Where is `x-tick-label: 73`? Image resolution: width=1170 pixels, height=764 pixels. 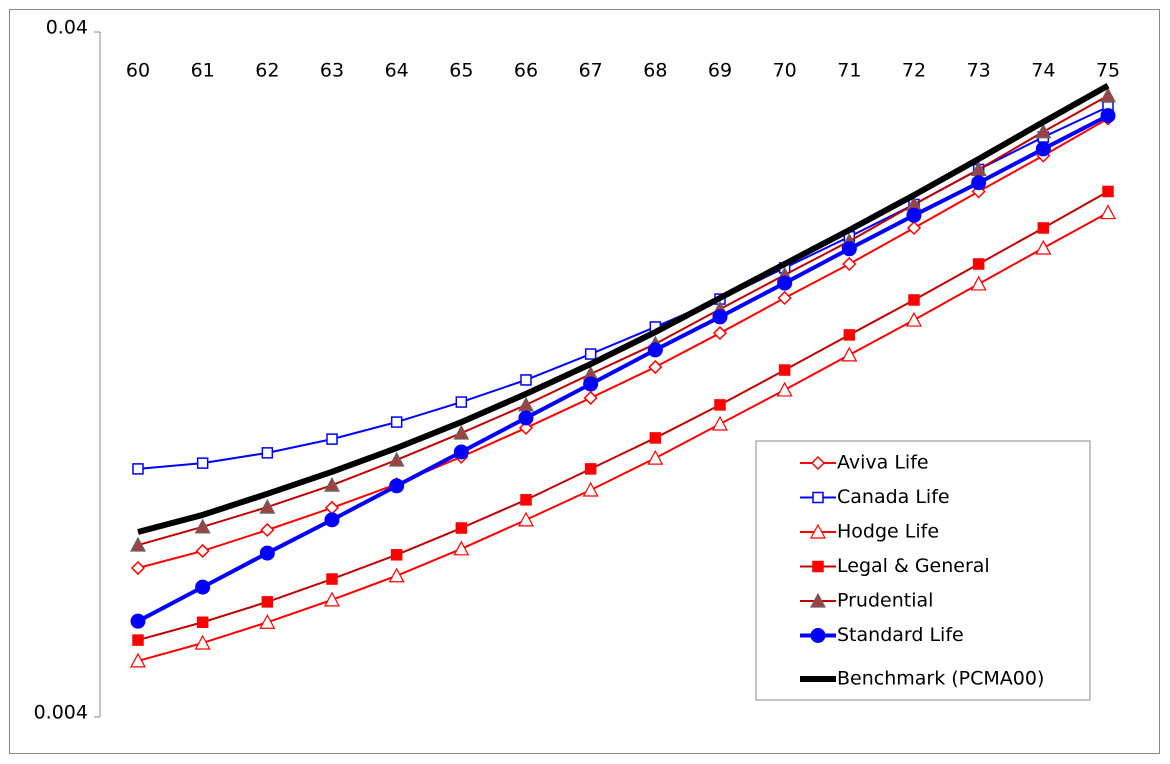 x-tick-label: 73 is located at coordinates (979, 71).